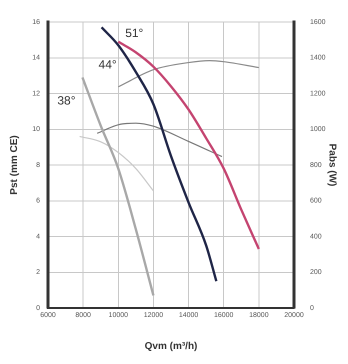 The image size is (348, 364). I want to click on series-label: 44°, so click(107, 65).